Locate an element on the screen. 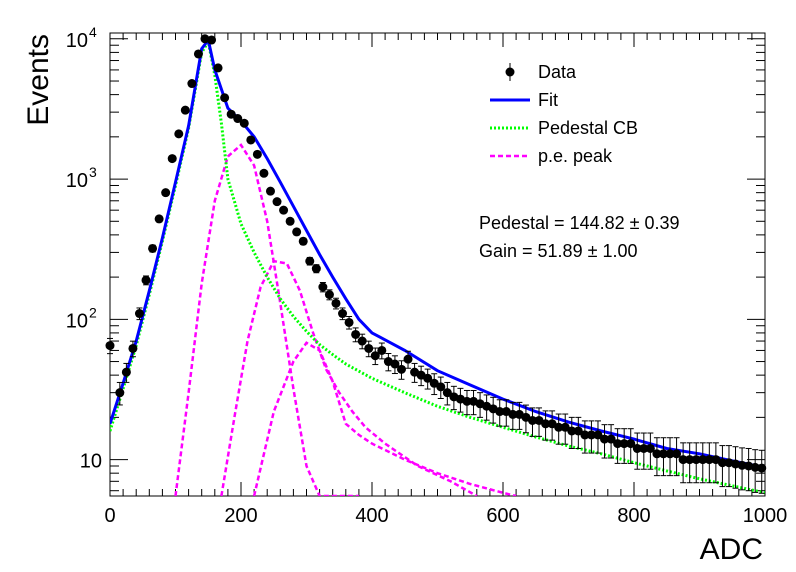  legend-label: Fit is located at coordinates (548, 100).